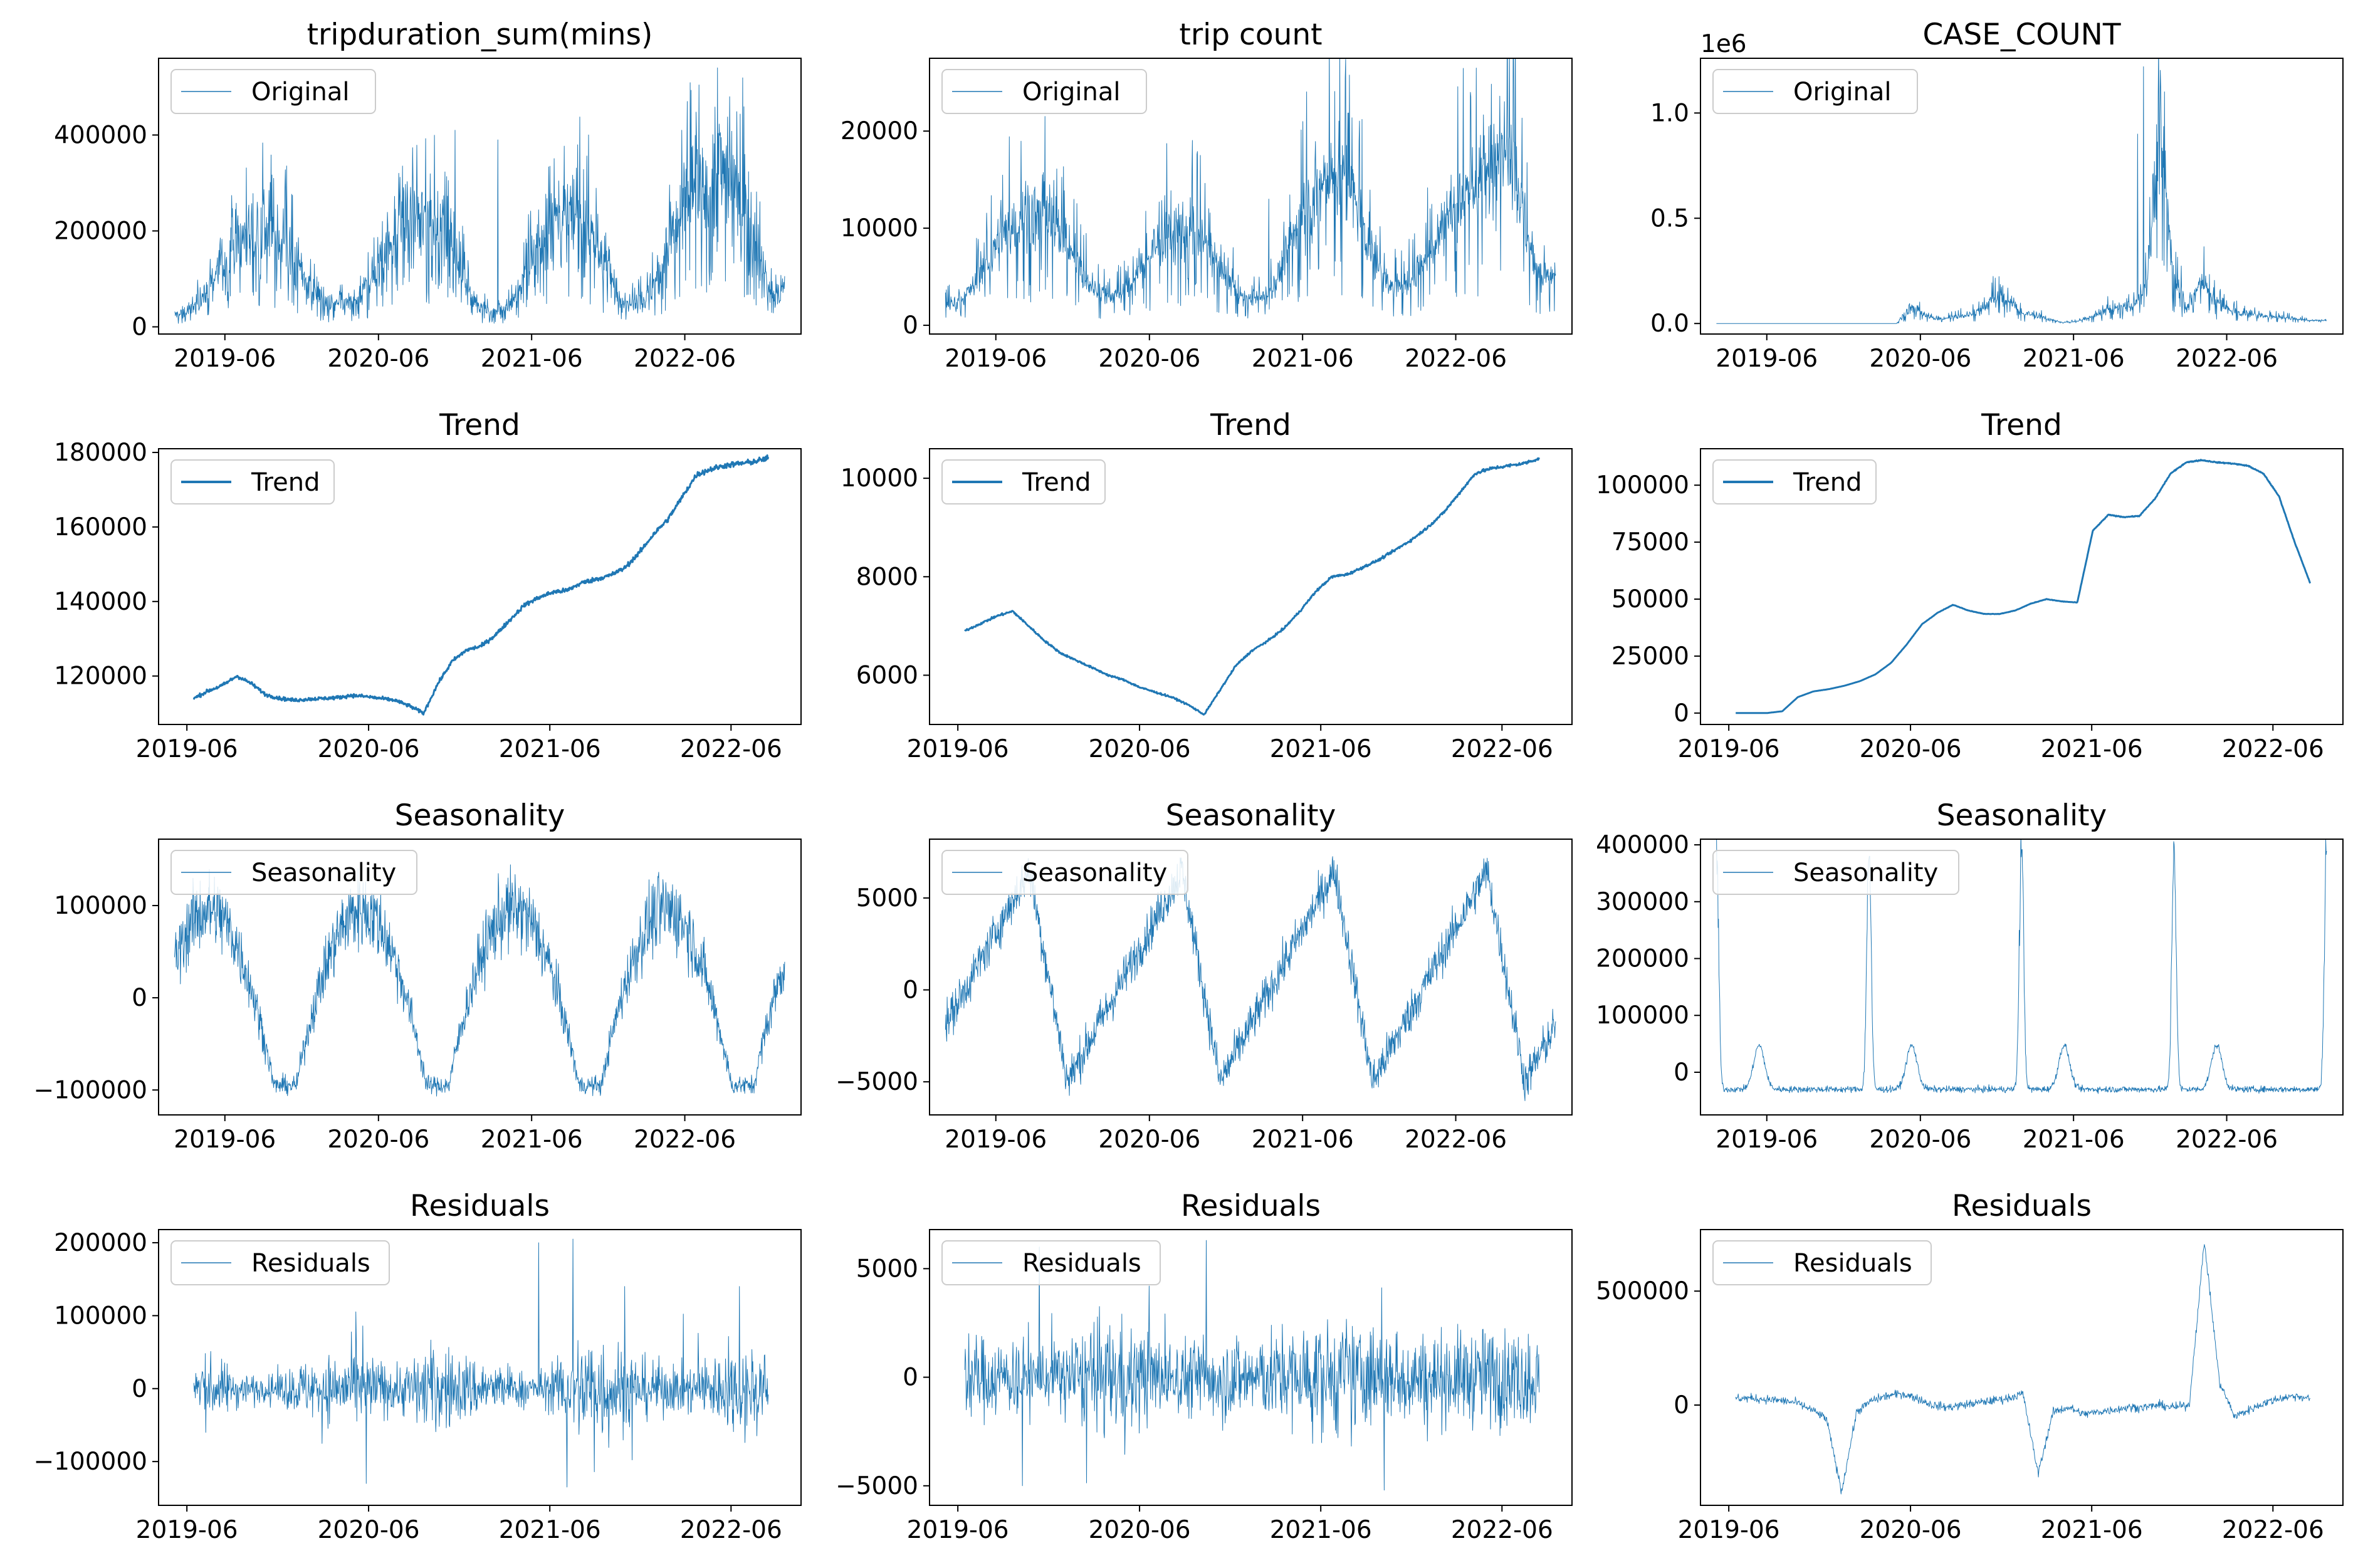 This screenshot has height=1568, width=2363. What do you see at coordinates (1642, 1291) in the screenshot?
I see `y-tick-label: 500000` at bounding box center [1642, 1291].